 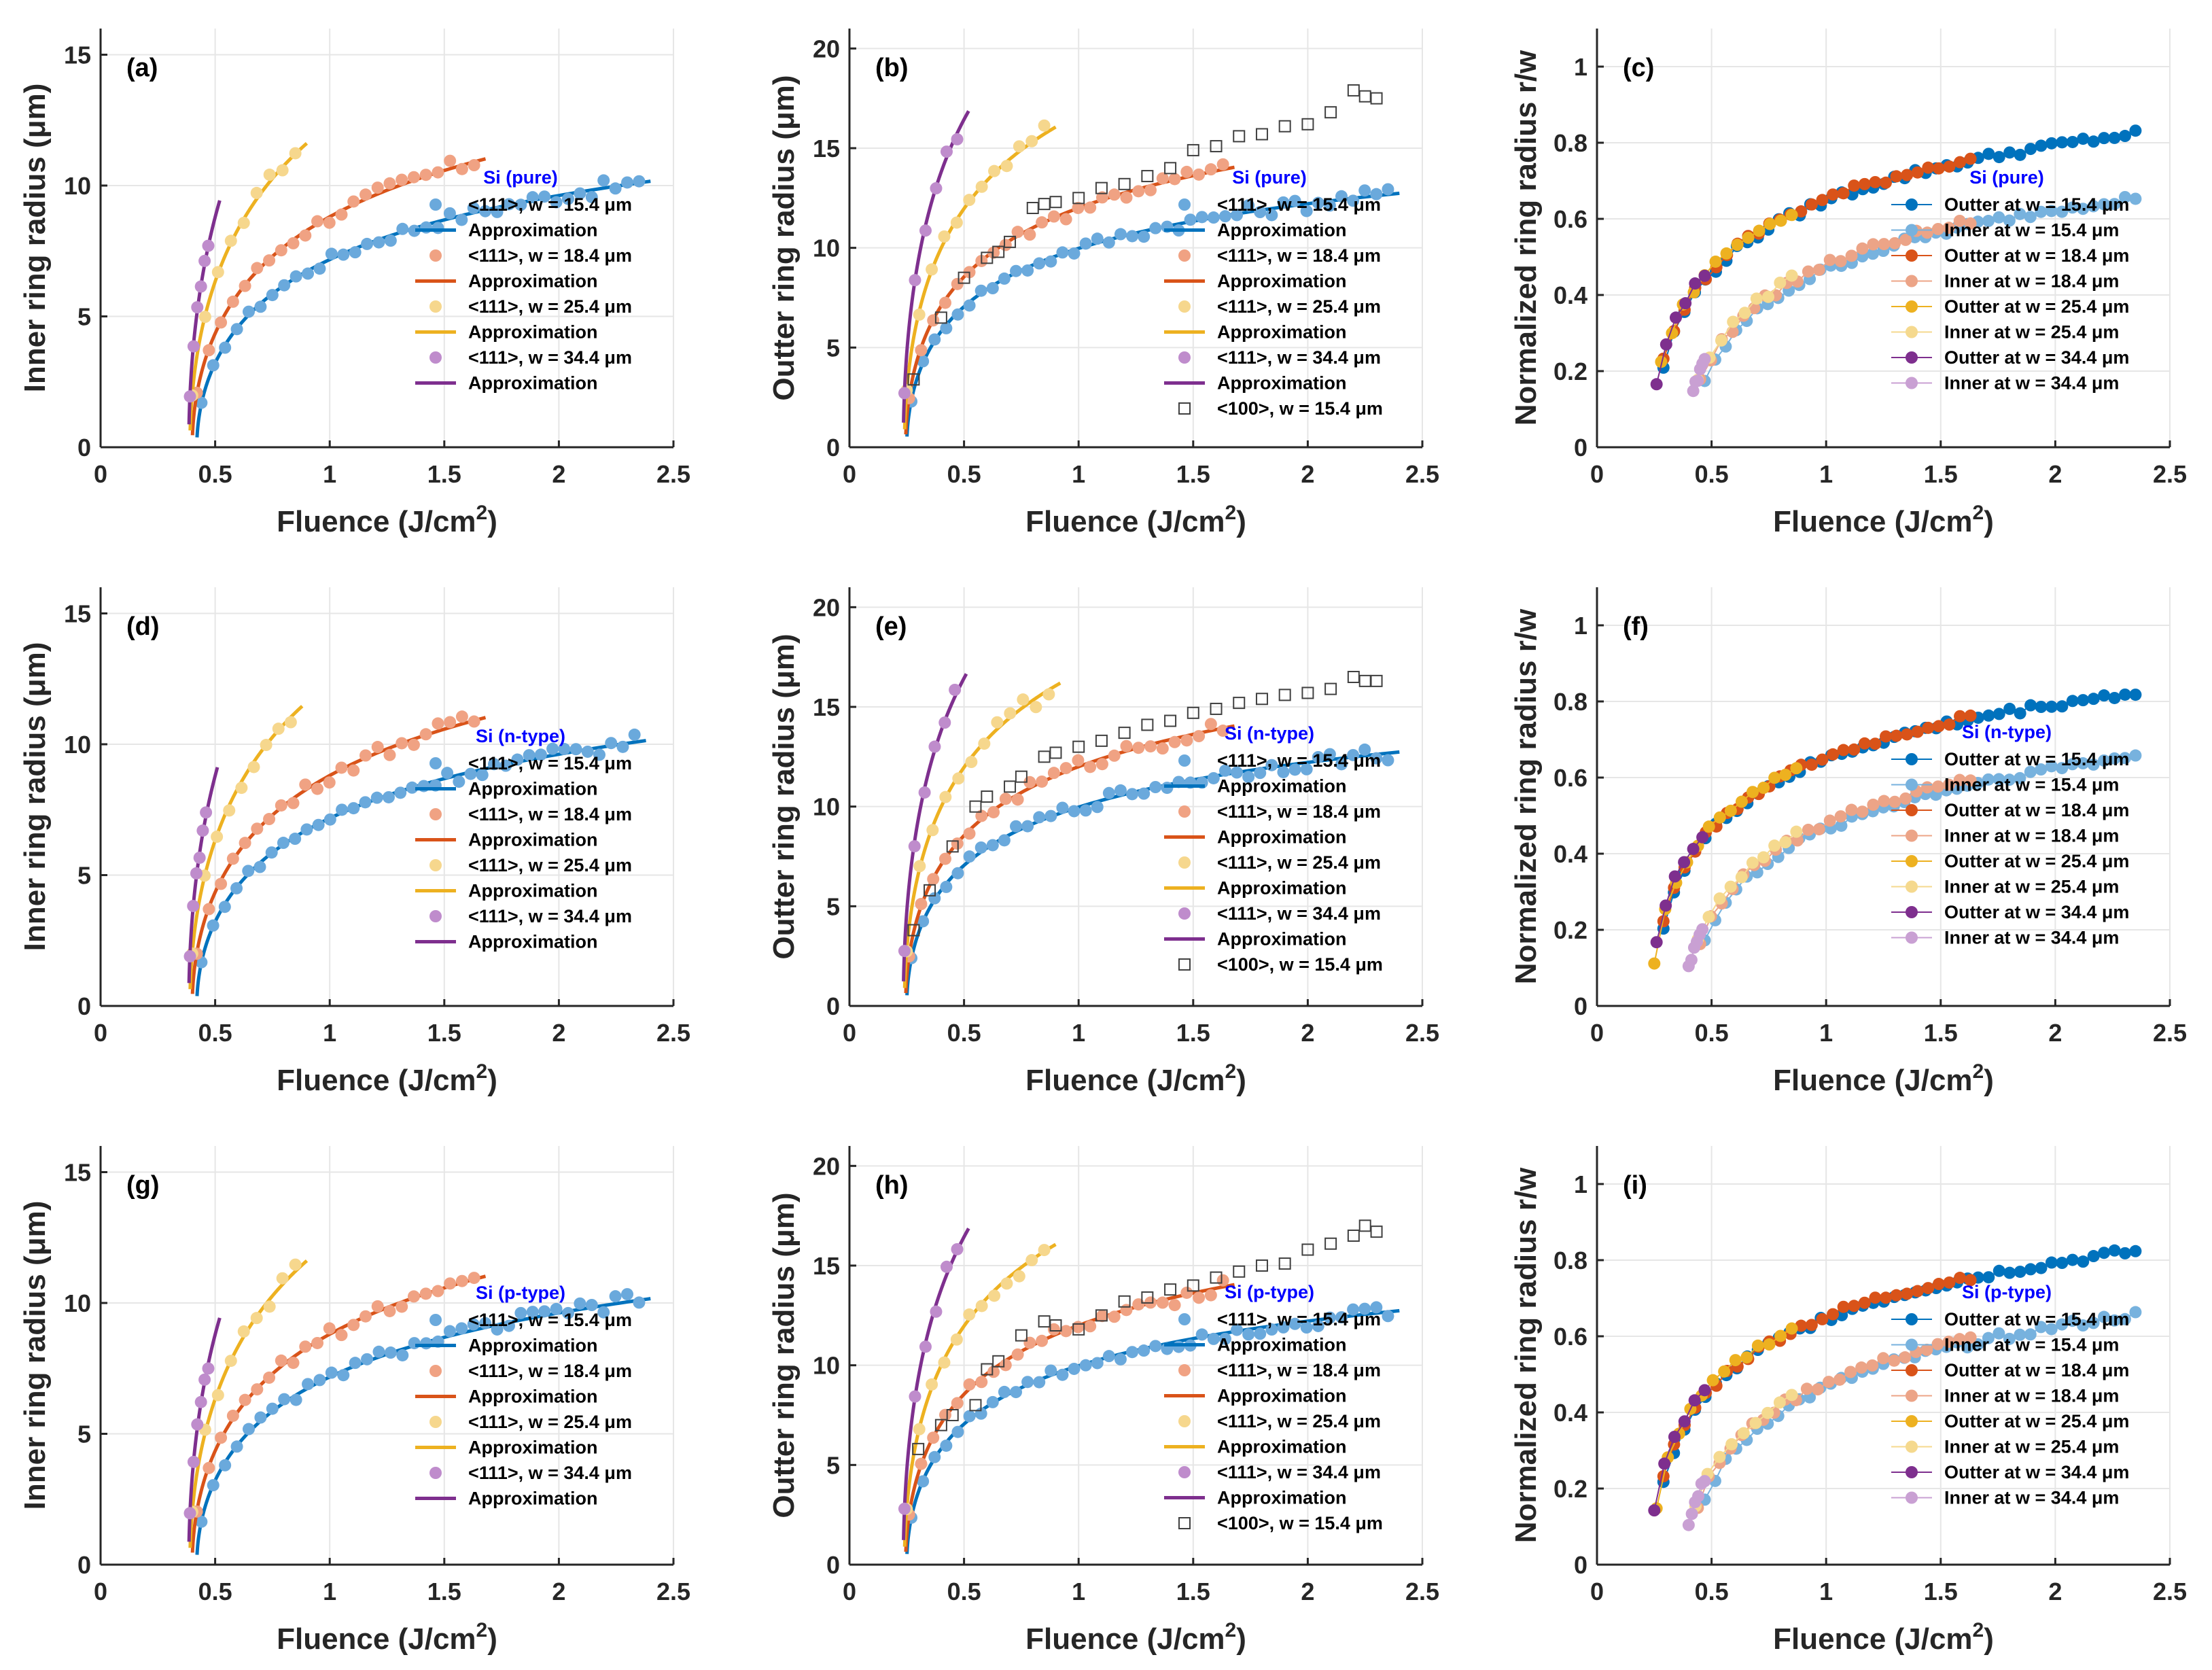 I want to click on chart-c-series-2-point, so click(x=2136, y=198).